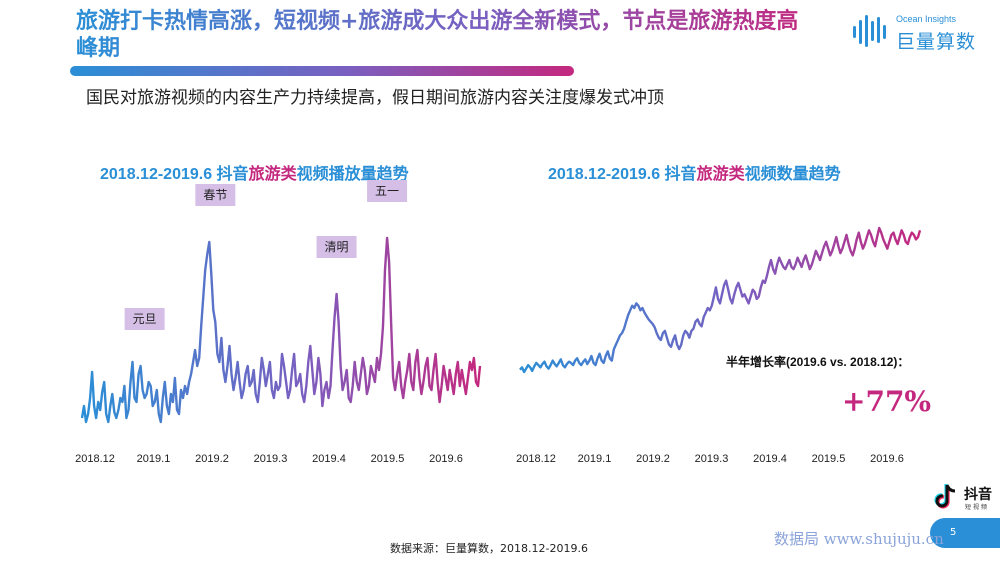  Describe the element at coordinates (720, 300) in the screenshot. I see `chart2-series-line` at that location.